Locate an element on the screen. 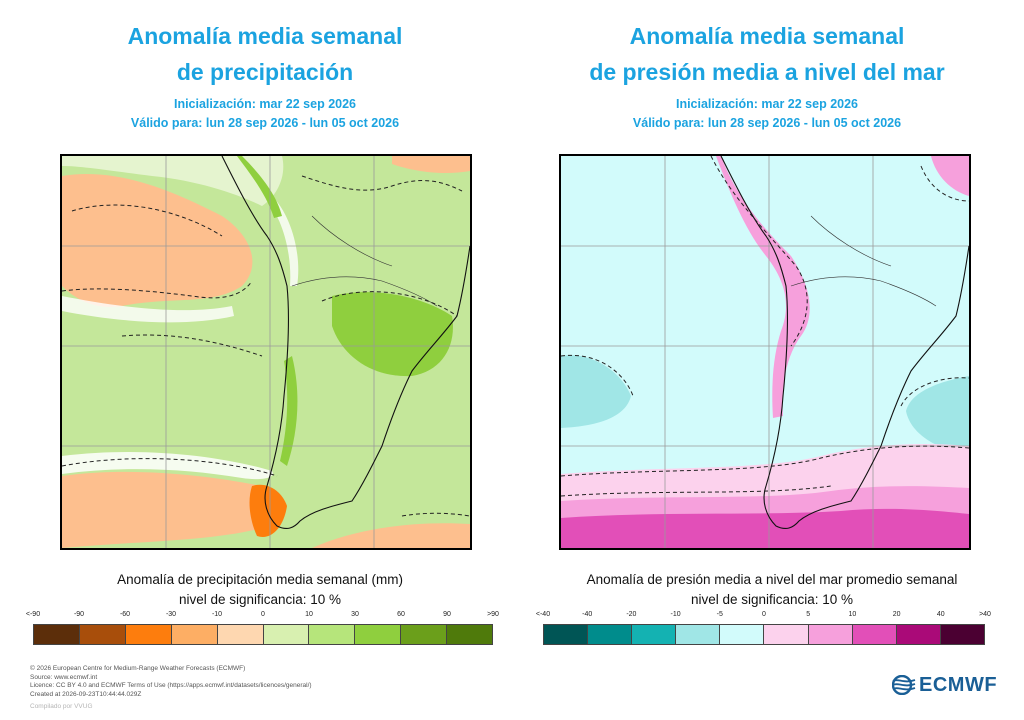 The width and height of the screenshot is (1024, 720). ecmwf-logo-icon is located at coordinates (904, 685).